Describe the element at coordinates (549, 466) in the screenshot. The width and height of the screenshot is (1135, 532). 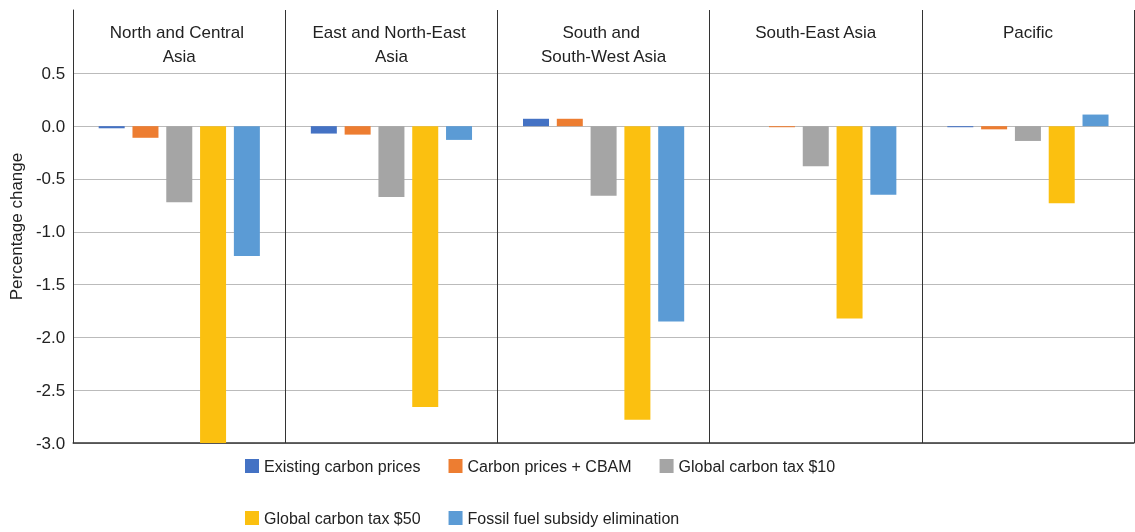
I see `legend-label: Carbon prices + CBAM` at that location.